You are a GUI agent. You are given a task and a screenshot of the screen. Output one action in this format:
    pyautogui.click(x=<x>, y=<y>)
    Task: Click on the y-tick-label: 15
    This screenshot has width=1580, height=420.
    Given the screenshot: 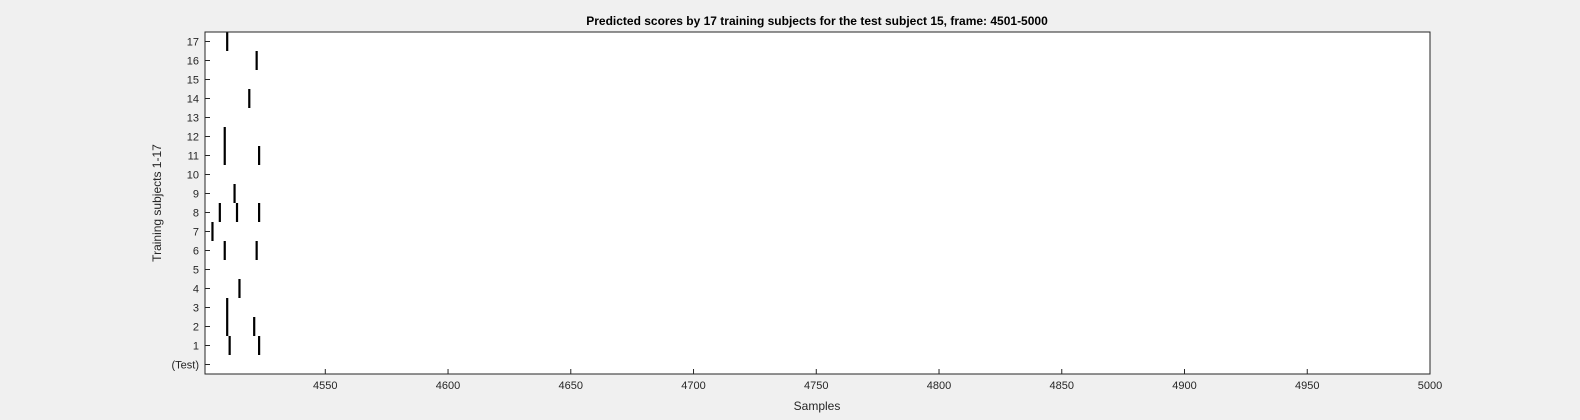 What is the action you would take?
    pyautogui.click(x=193, y=81)
    